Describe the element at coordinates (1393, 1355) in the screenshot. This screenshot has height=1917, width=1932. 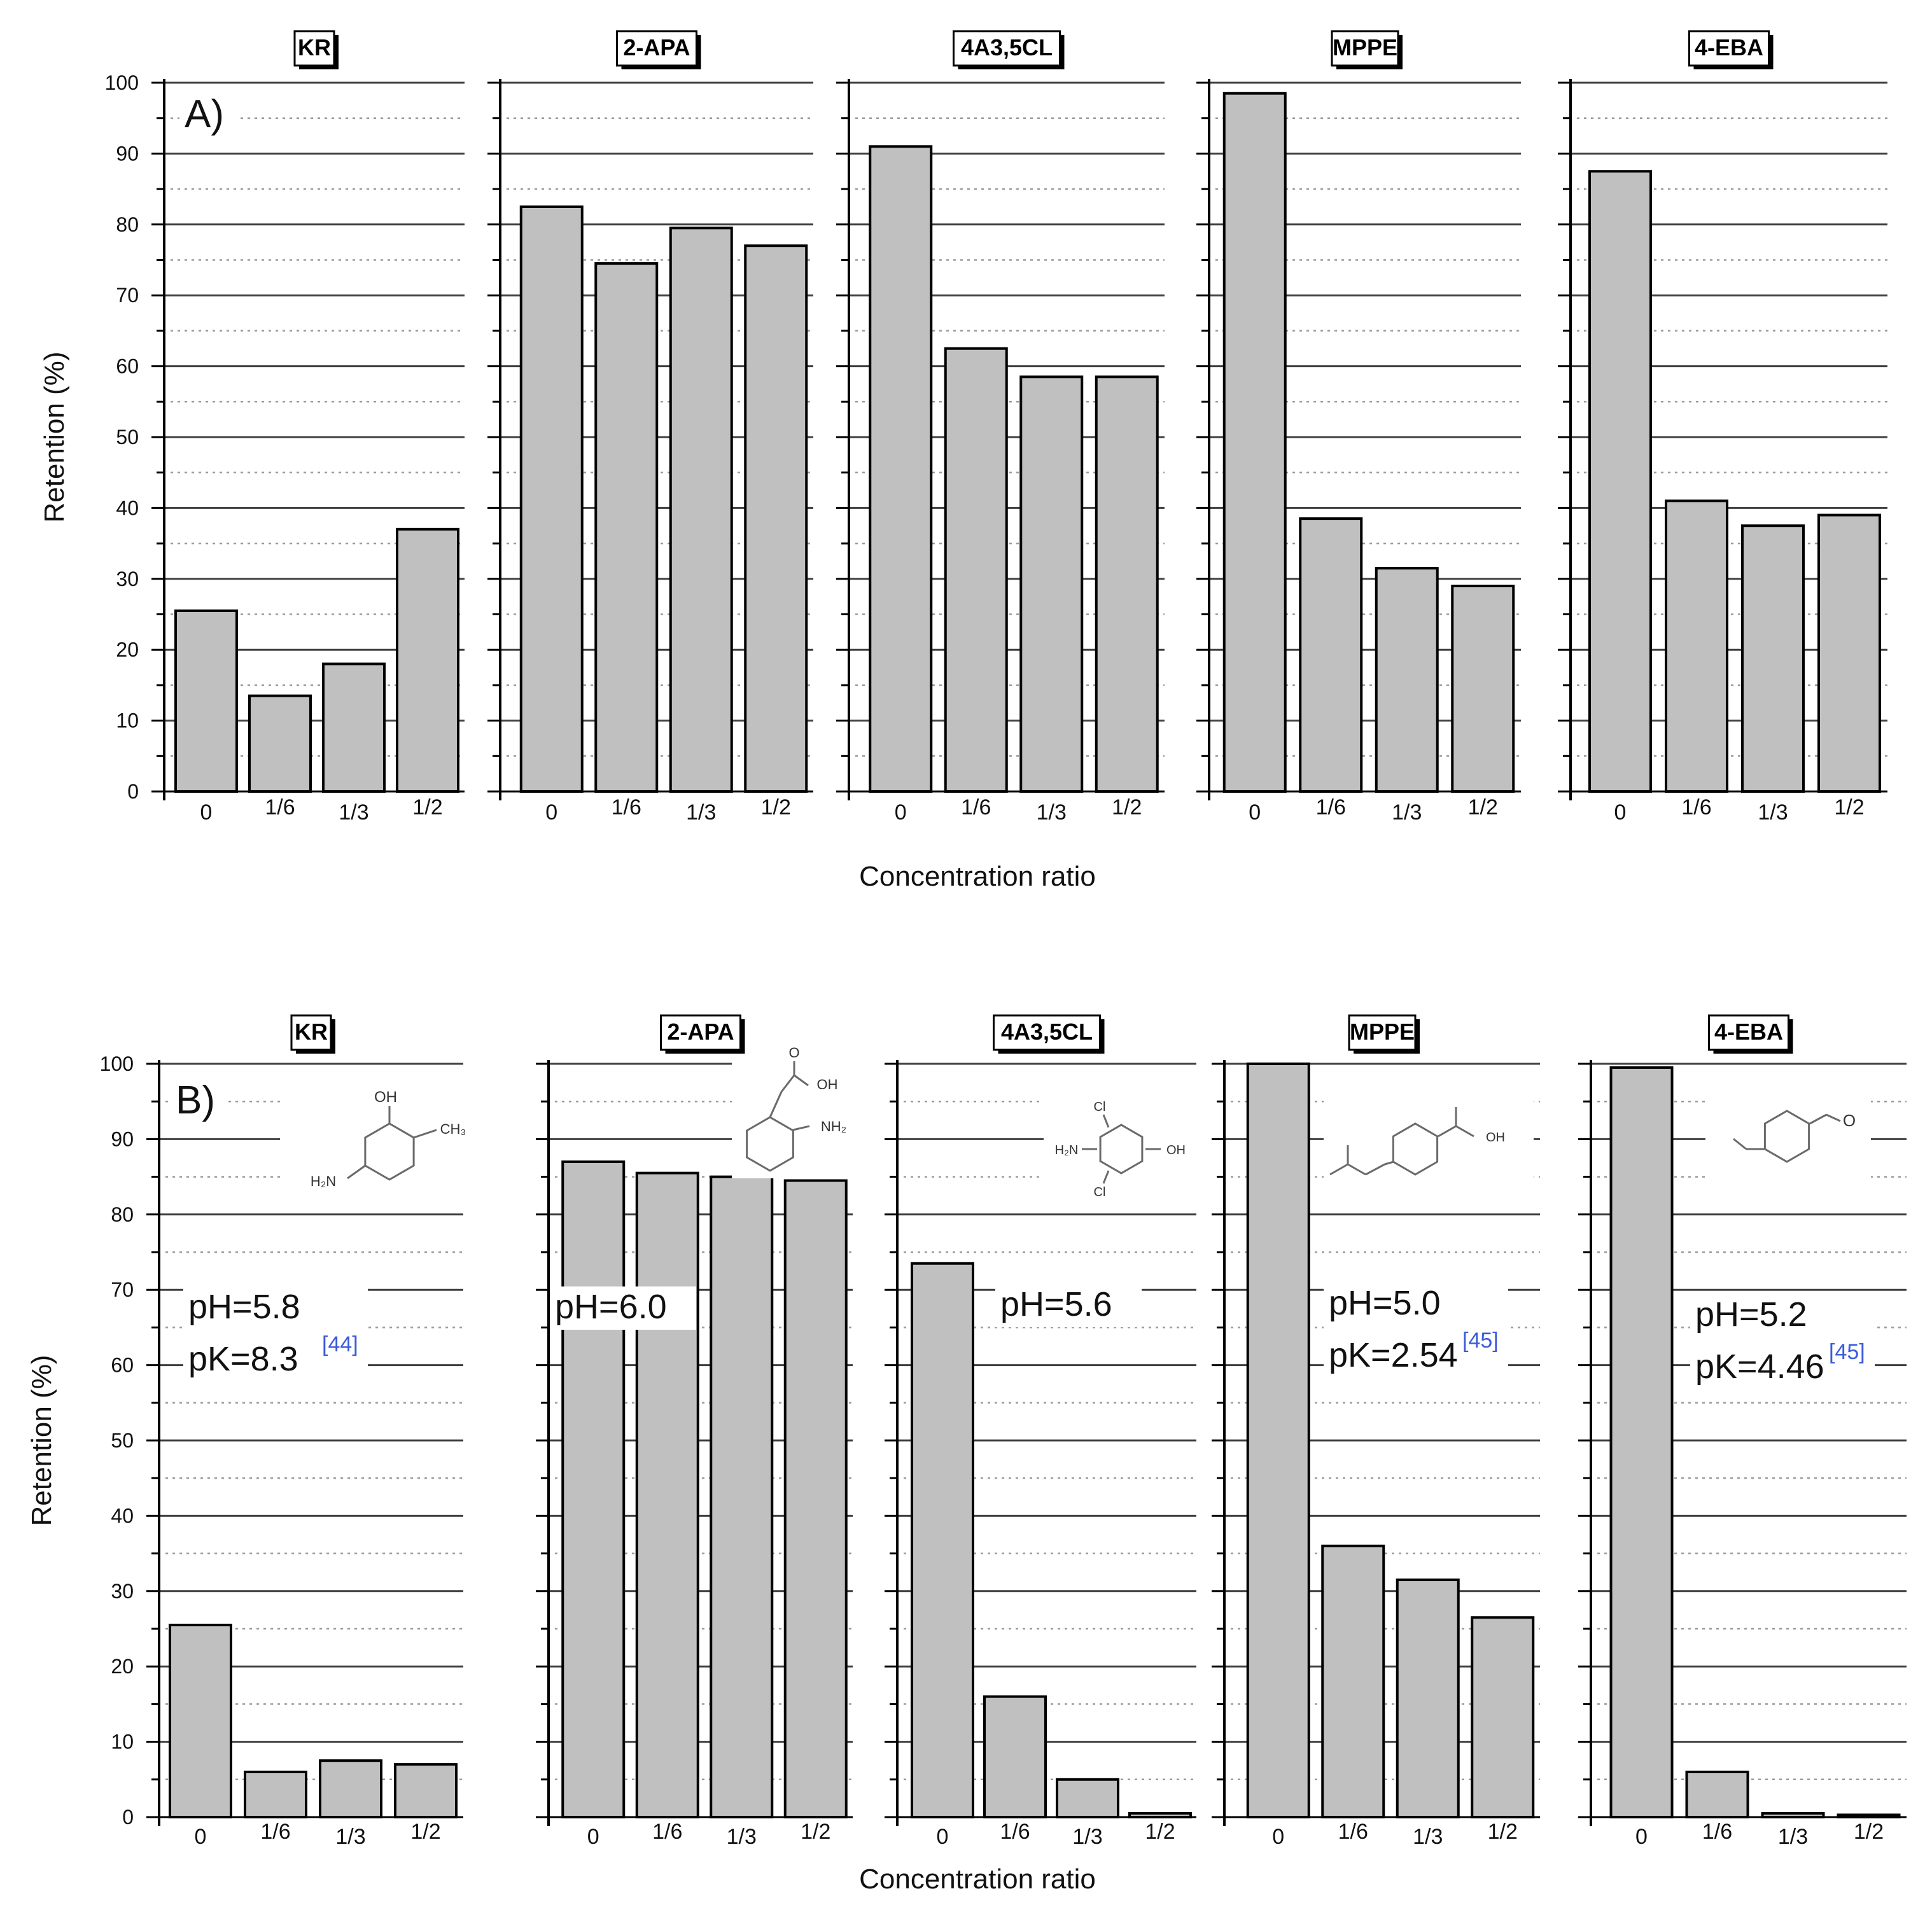
I see `pk-value: pK=2.54` at that location.